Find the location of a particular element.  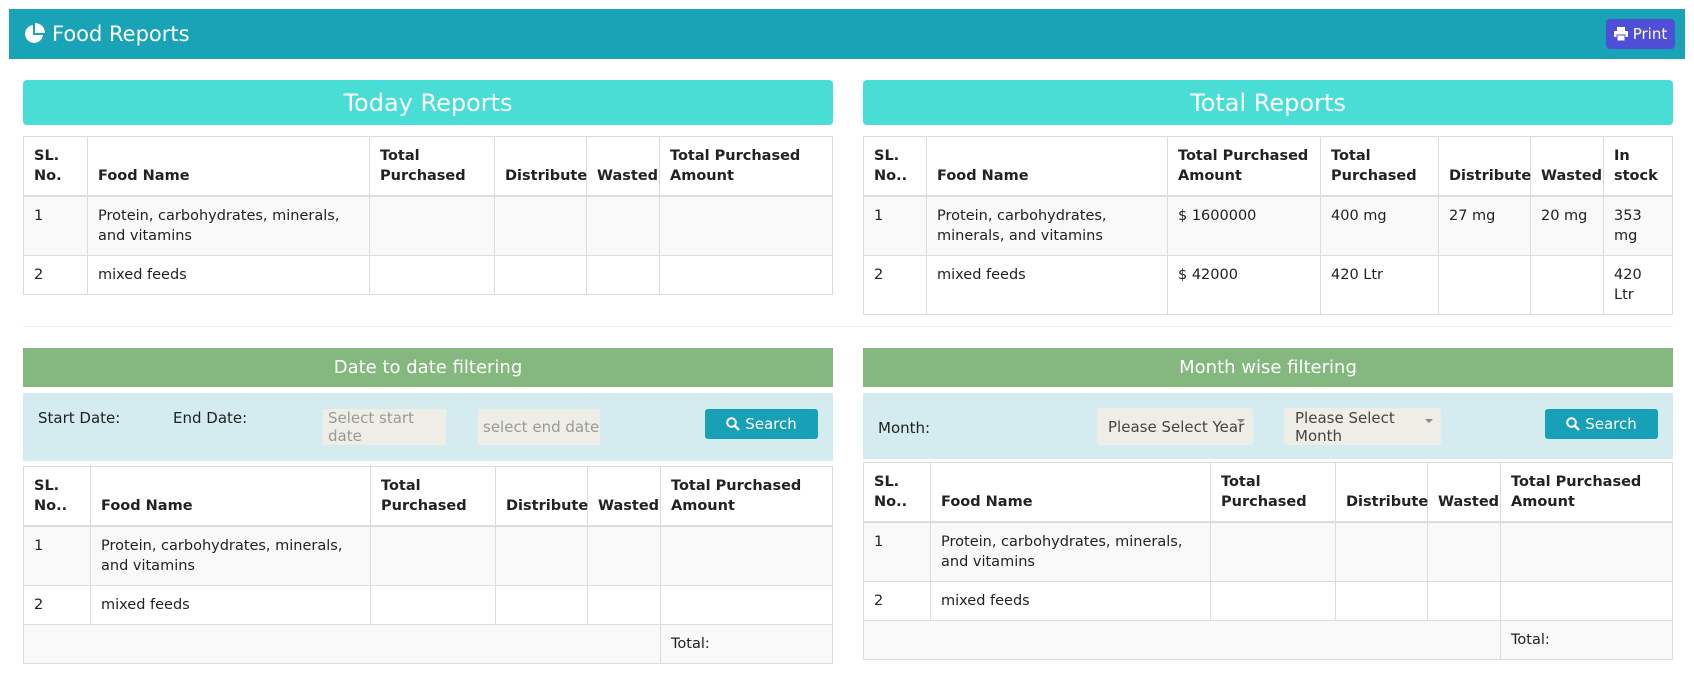

divider is located at coordinates (848, 326).